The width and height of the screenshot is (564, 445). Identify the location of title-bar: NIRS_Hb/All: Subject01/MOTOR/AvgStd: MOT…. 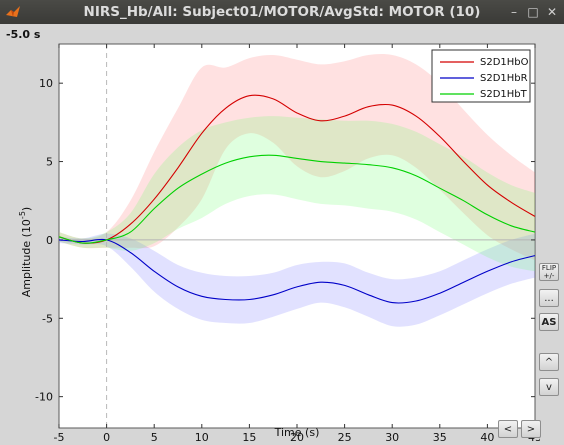
(282, 12).